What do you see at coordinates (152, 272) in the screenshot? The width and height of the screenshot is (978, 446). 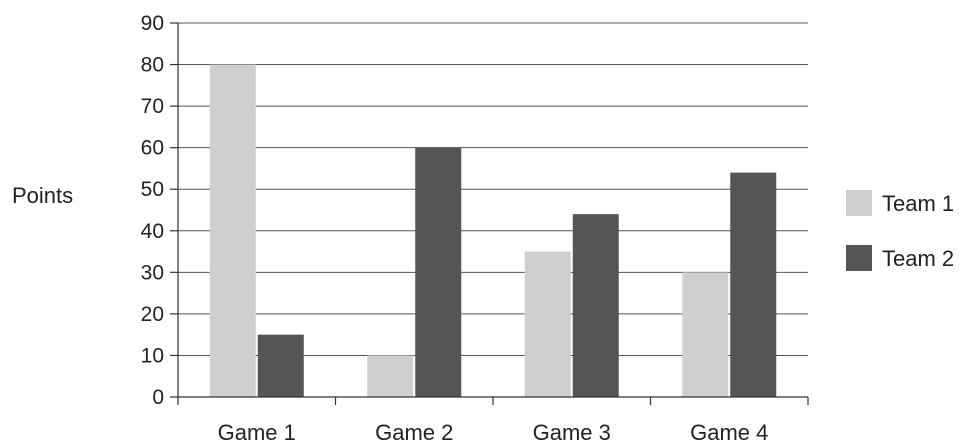 I see `y-tick-label: 30` at bounding box center [152, 272].